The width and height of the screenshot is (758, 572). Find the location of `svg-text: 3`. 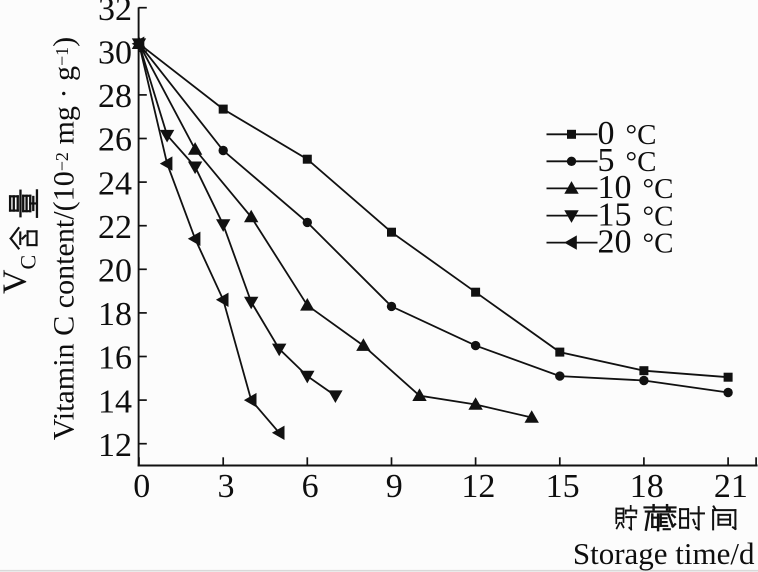

svg-text: 3 is located at coordinates (226, 486).